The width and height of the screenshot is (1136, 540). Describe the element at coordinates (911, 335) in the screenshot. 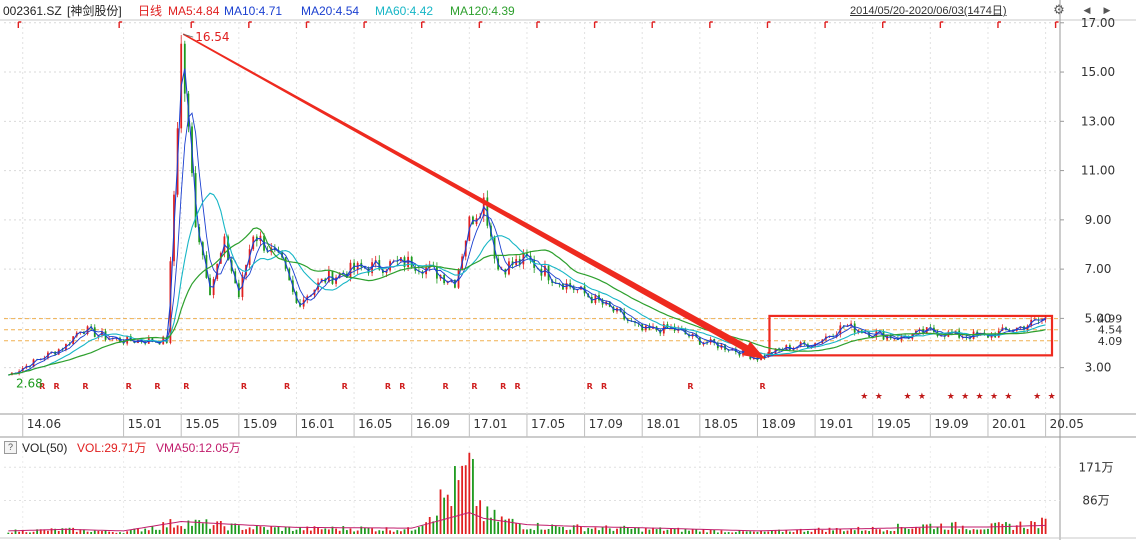

I see `consolidation-box` at that location.